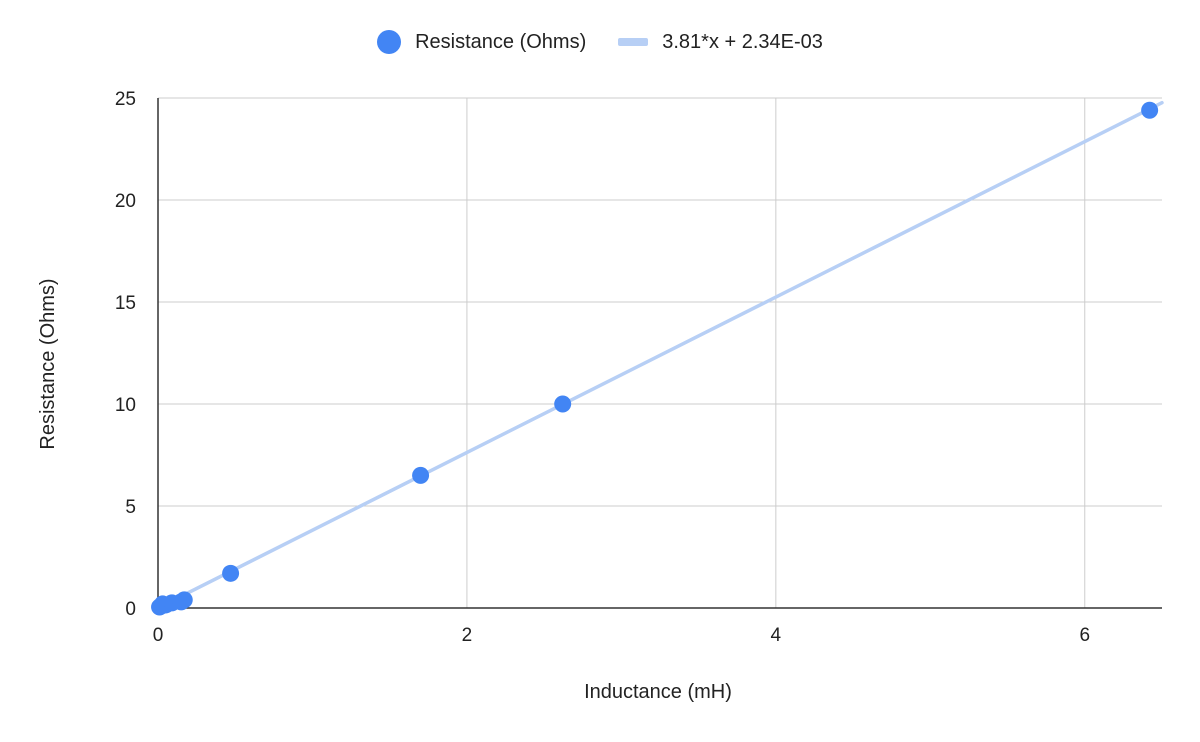 The height and width of the screenshot is (742, 1200). I want to click on legend: Resistance (Ohms) 3.81*x + 2.34E-03, so click(600, 42).